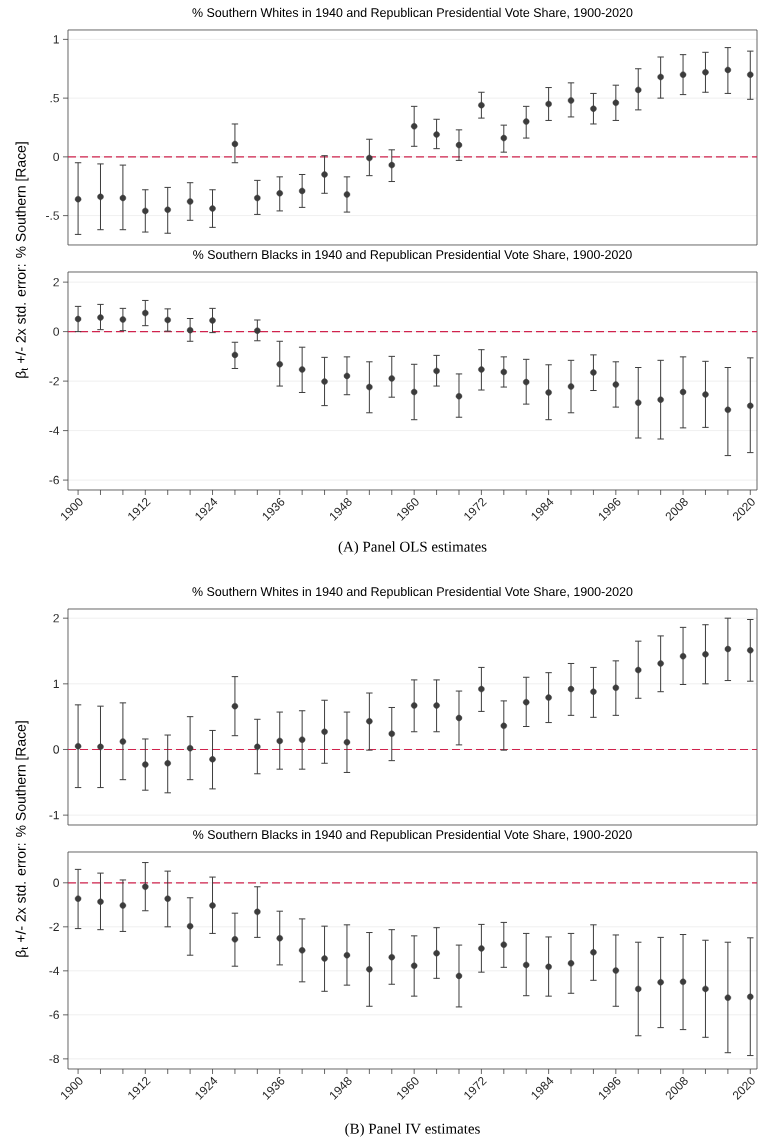 The image size is (758, 1144). What do you see at coordinates (22, 260) in the screenshot?
I see `y-axis-title: β$_{t}$ +/- 2x std. error: % Southern [Race]` at bounding box center [22, 260].